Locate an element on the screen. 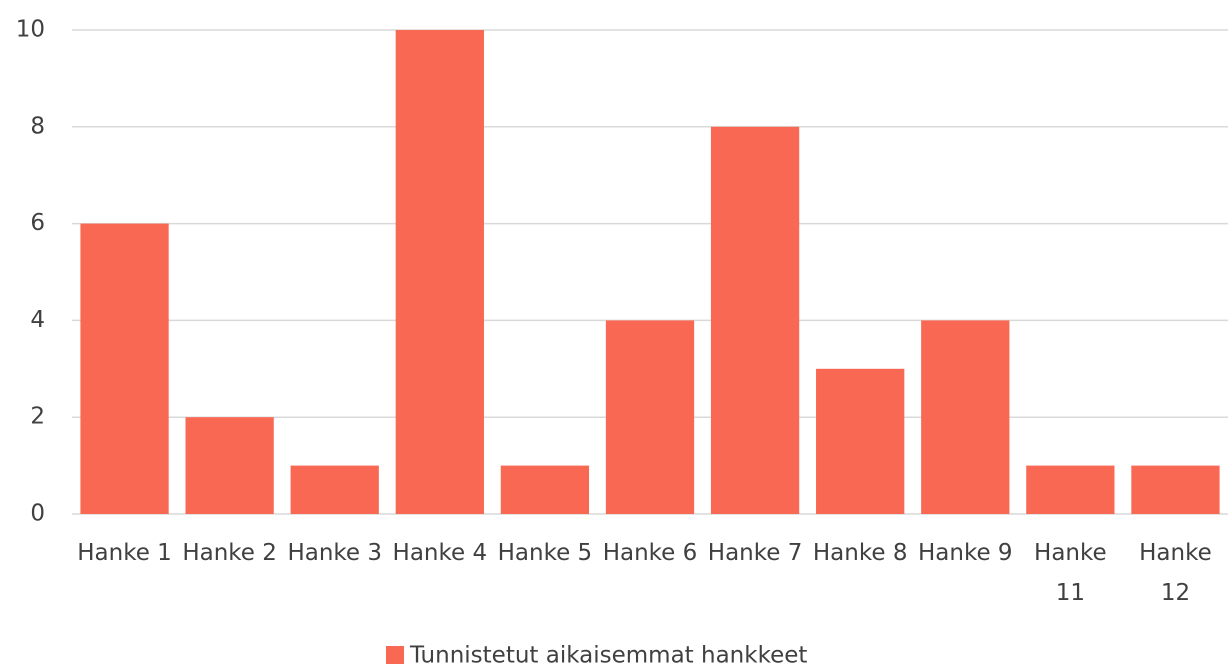  y-tick-label: 2 is located at coordinates (37, 417).